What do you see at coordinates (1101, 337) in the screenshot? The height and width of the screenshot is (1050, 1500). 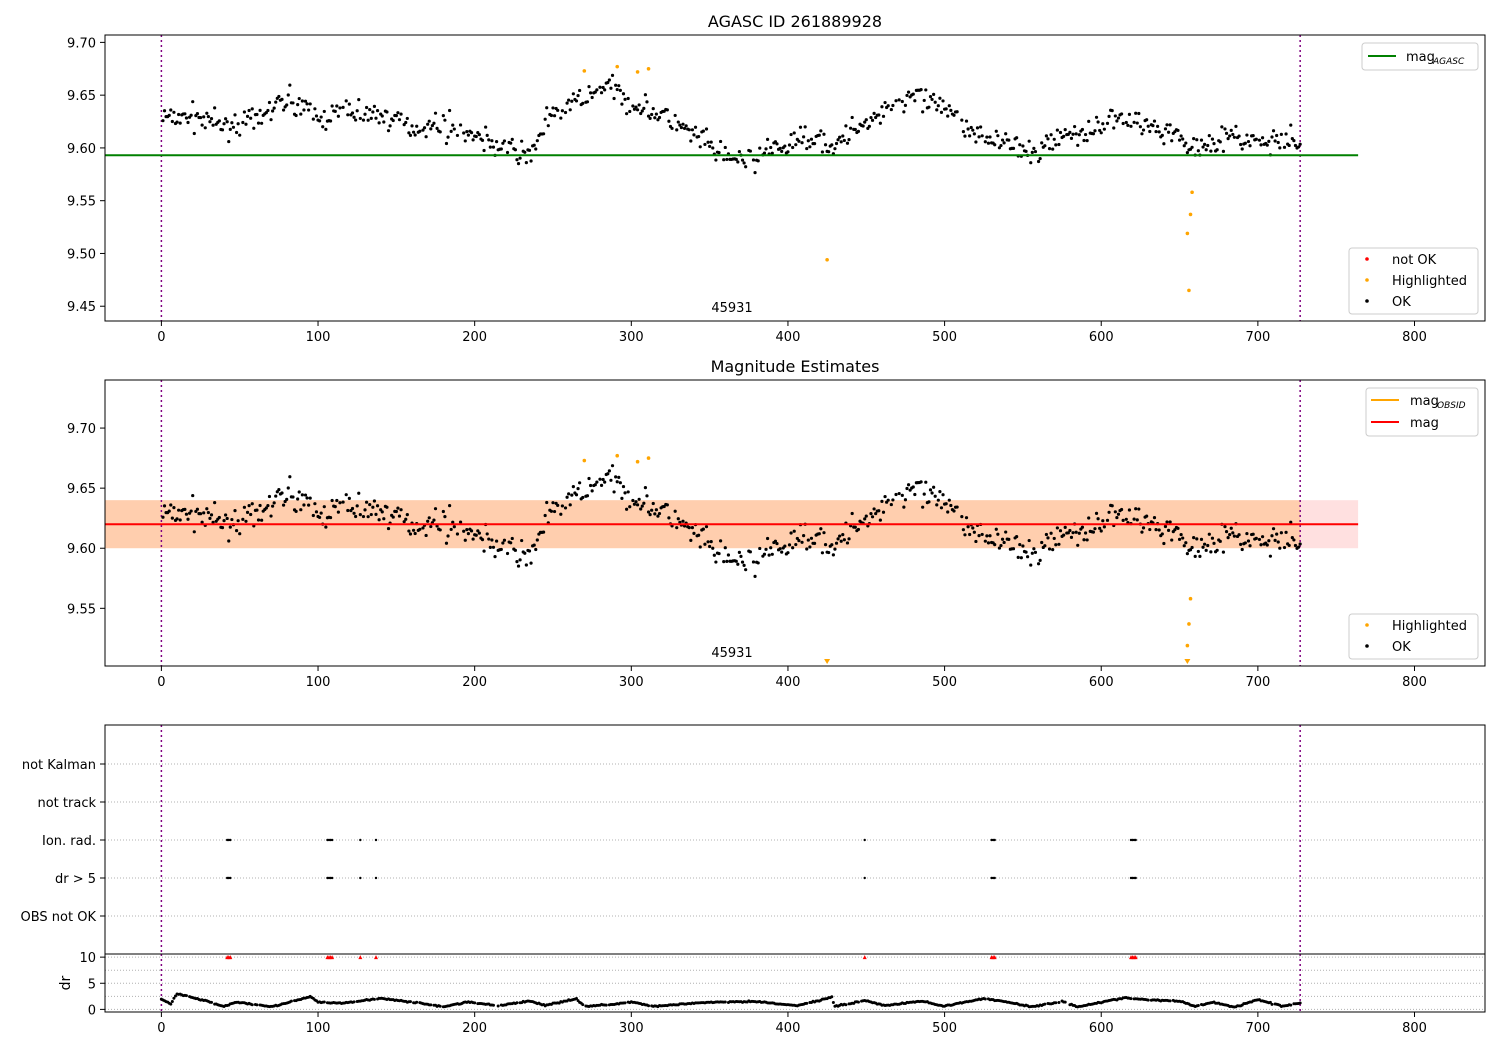 I see `x-tick-label: 600` at bounding box center [1101, 337].